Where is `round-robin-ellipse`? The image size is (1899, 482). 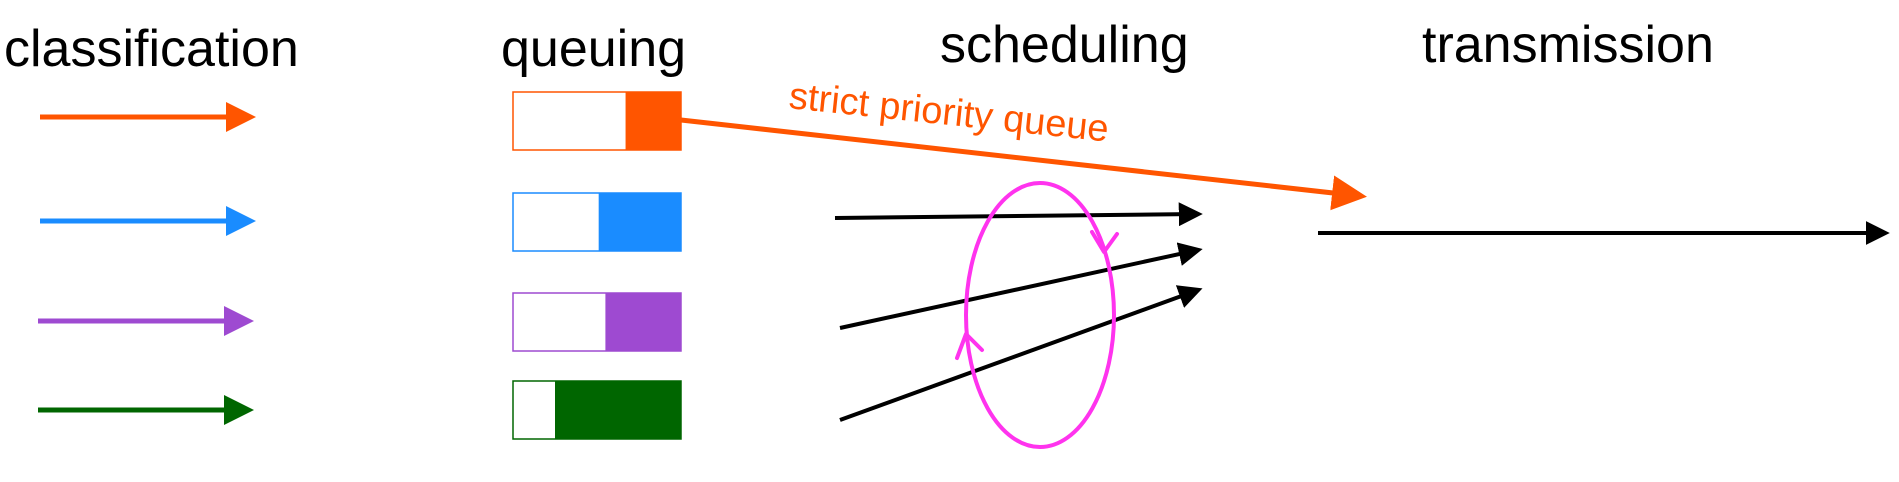
round-robin-ellipse is located at coordinates (1040, 315).